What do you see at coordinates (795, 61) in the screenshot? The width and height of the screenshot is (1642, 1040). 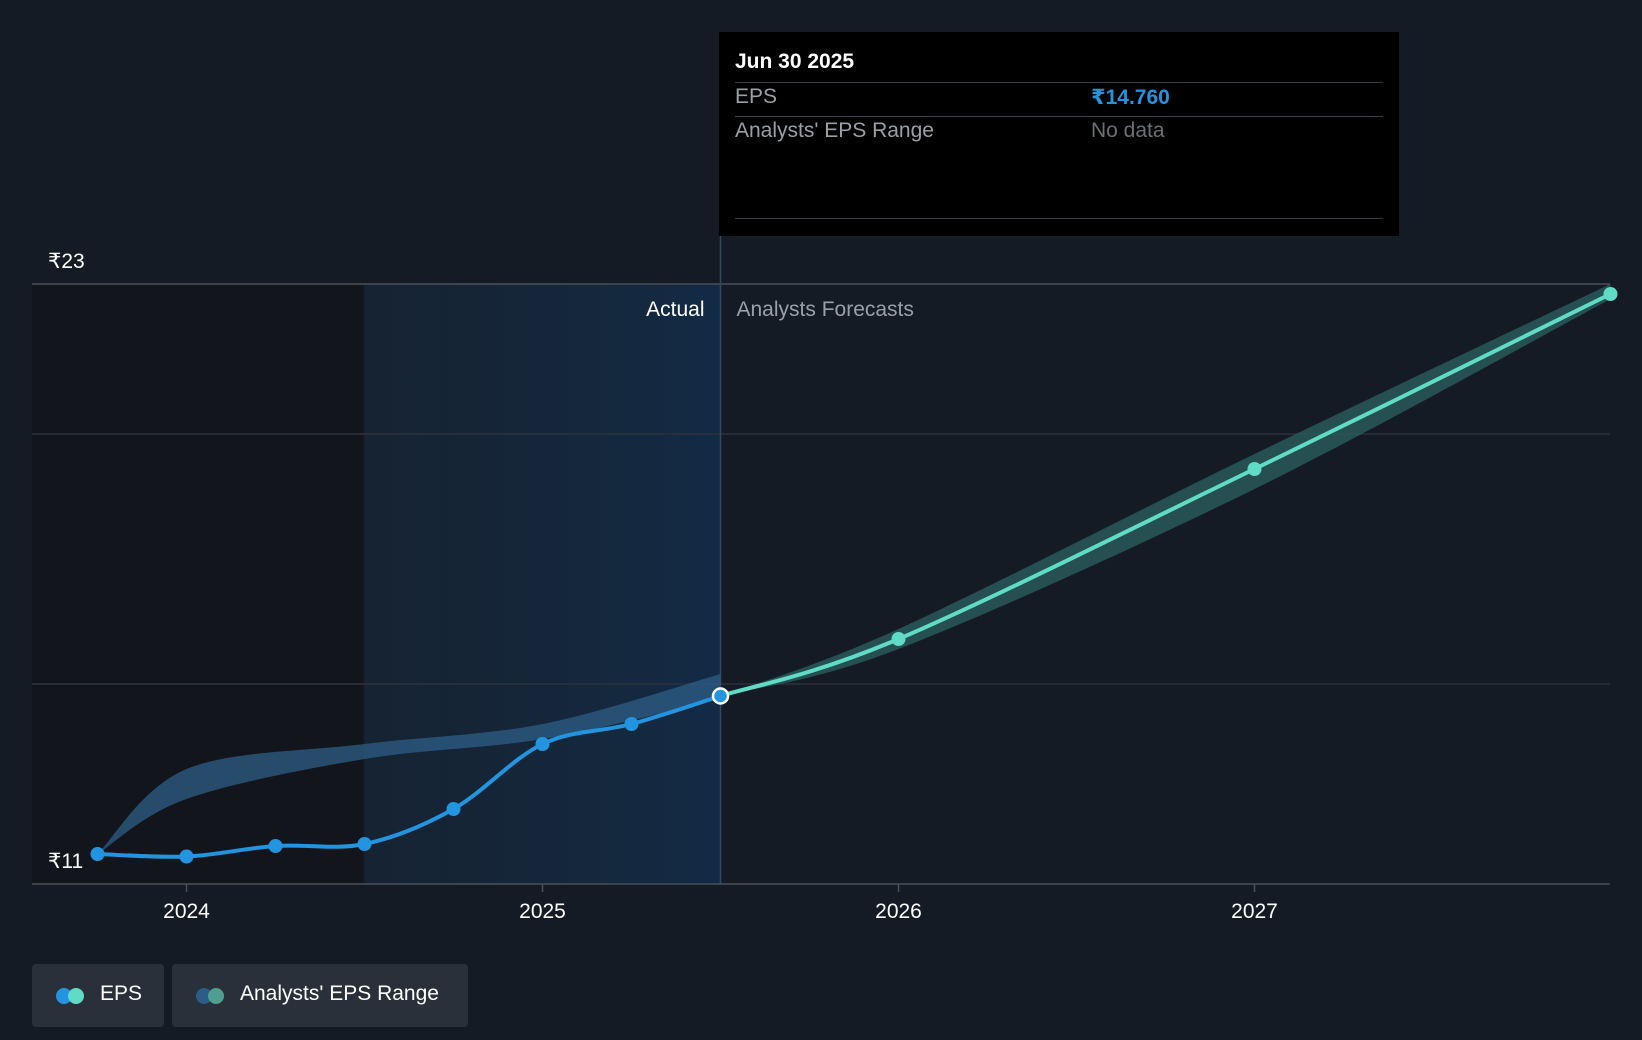 I see `tooltip-date: Jun 30 2025` at bounding box center [795, 61].